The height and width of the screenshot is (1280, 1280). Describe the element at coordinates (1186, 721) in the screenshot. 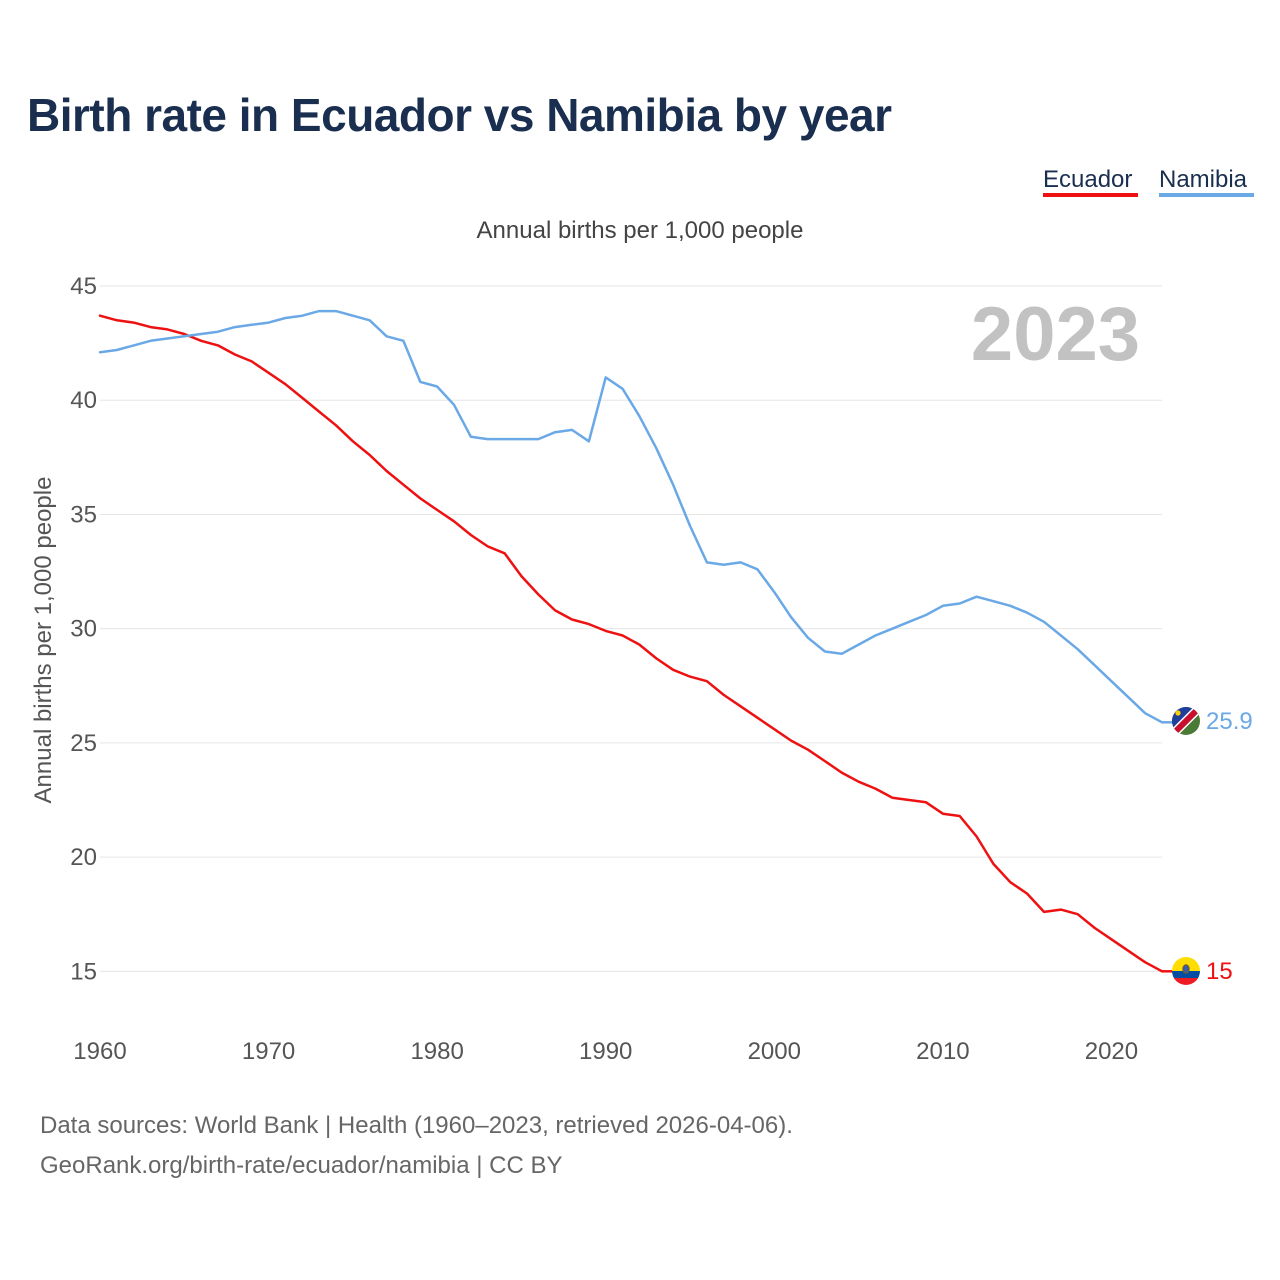

I see `namibia-flag-icon` at that location.